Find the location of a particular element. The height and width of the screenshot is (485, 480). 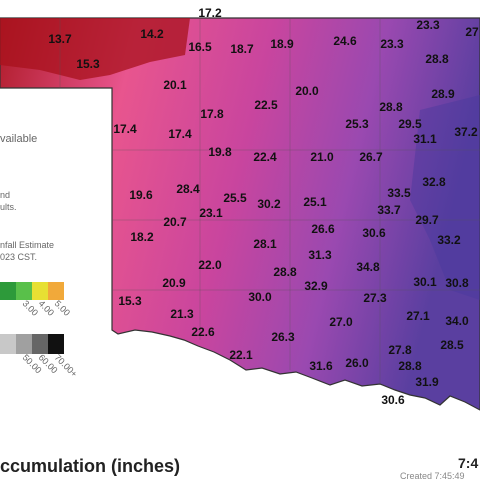

station-value: 22.1 is located at coordinates (241, 355).